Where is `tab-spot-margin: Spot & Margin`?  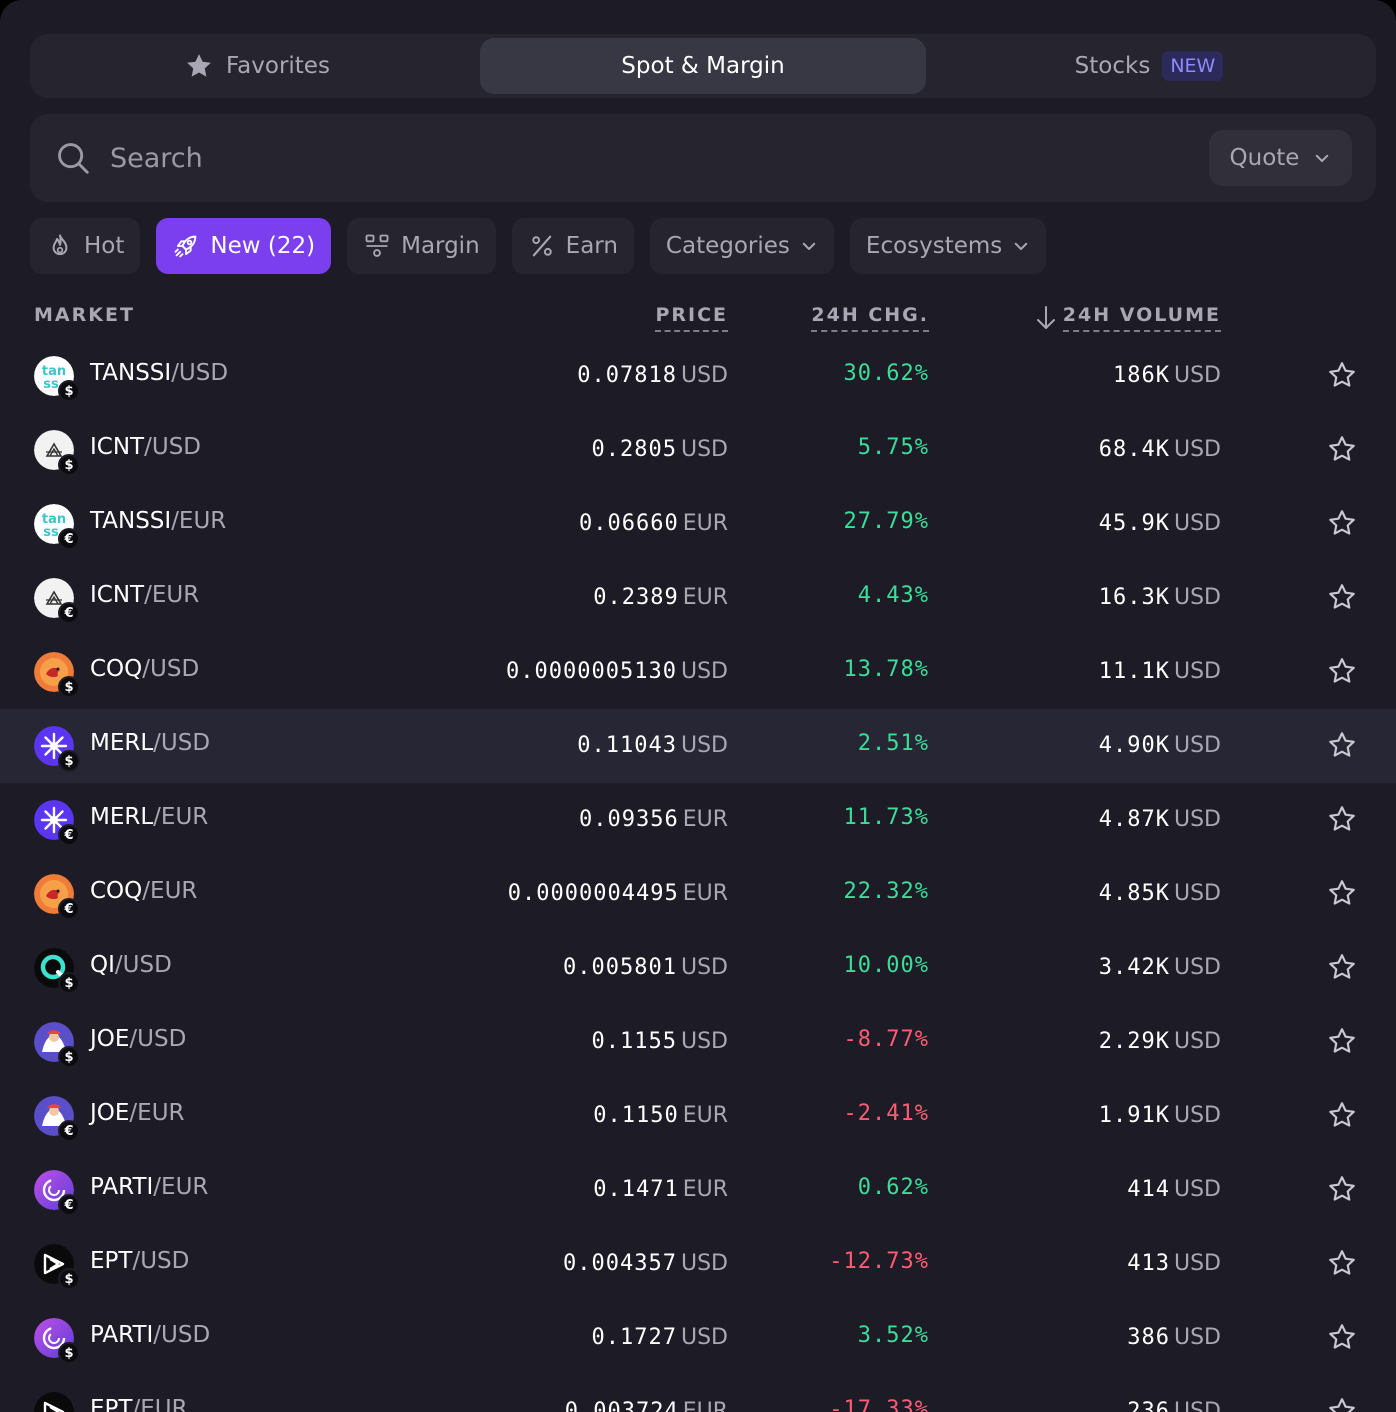 tab-spot-margin: Spot & Margin is located at coordinates (703, 66).